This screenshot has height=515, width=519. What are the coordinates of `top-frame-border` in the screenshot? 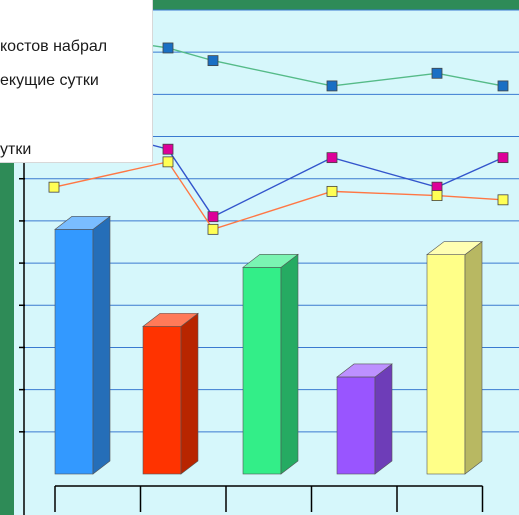 It's located at (334, 5).